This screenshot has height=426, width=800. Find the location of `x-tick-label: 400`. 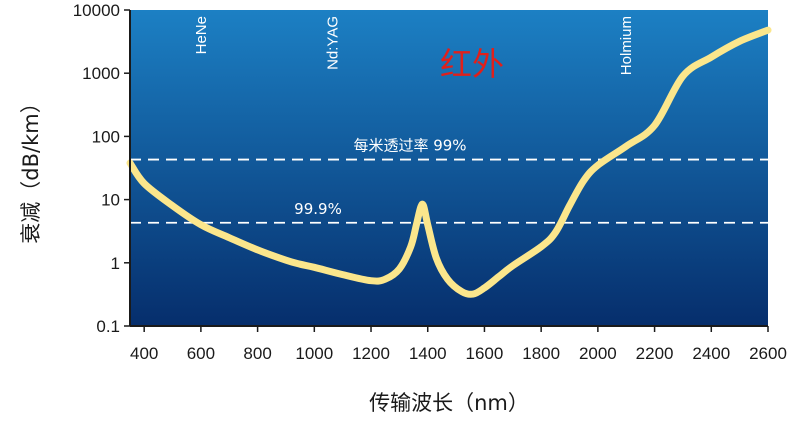

x-tick-label: 400 is located at coordinates (144, 353).